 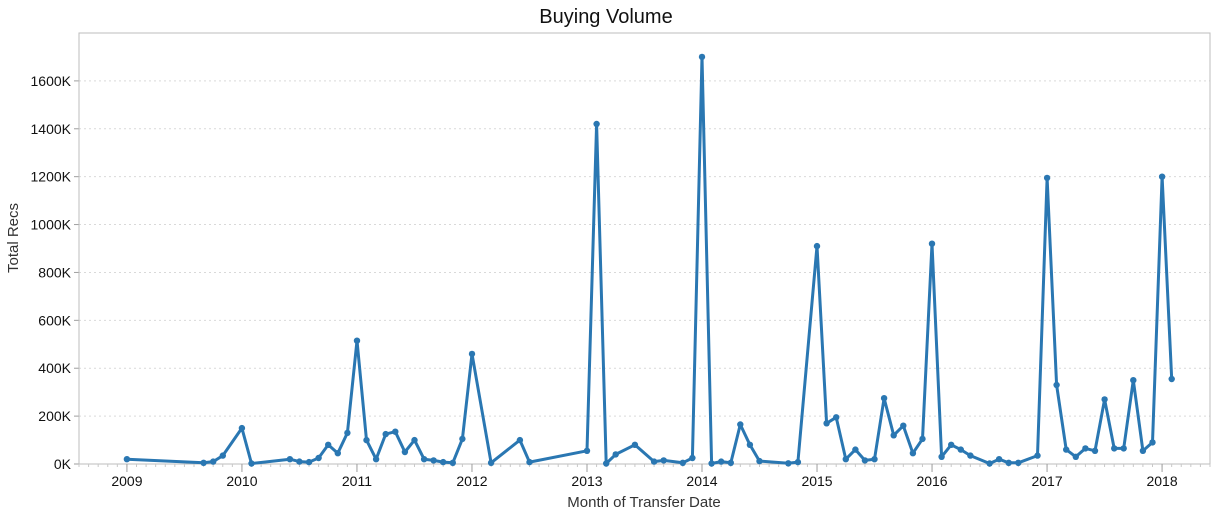 What do you see at coordinates (471, 481) in the screenshot?
I see `x-tick-label: 2012` at bounding box center [471, 481].